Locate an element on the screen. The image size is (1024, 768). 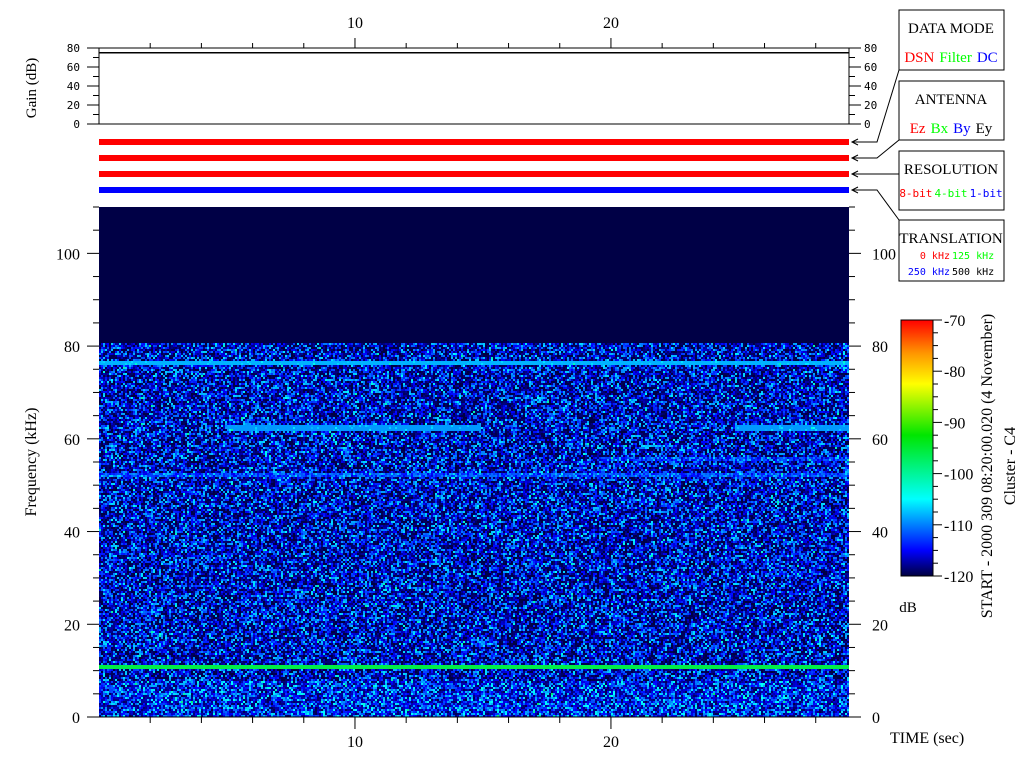
colorbar-tick-label: -90 is located at coordinates (954, 423).